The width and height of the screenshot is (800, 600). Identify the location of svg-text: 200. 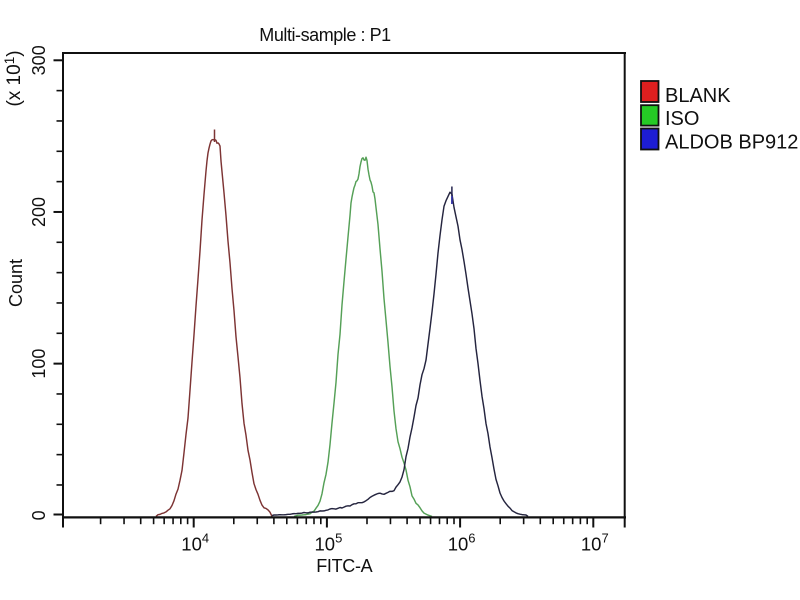
(39, 212).